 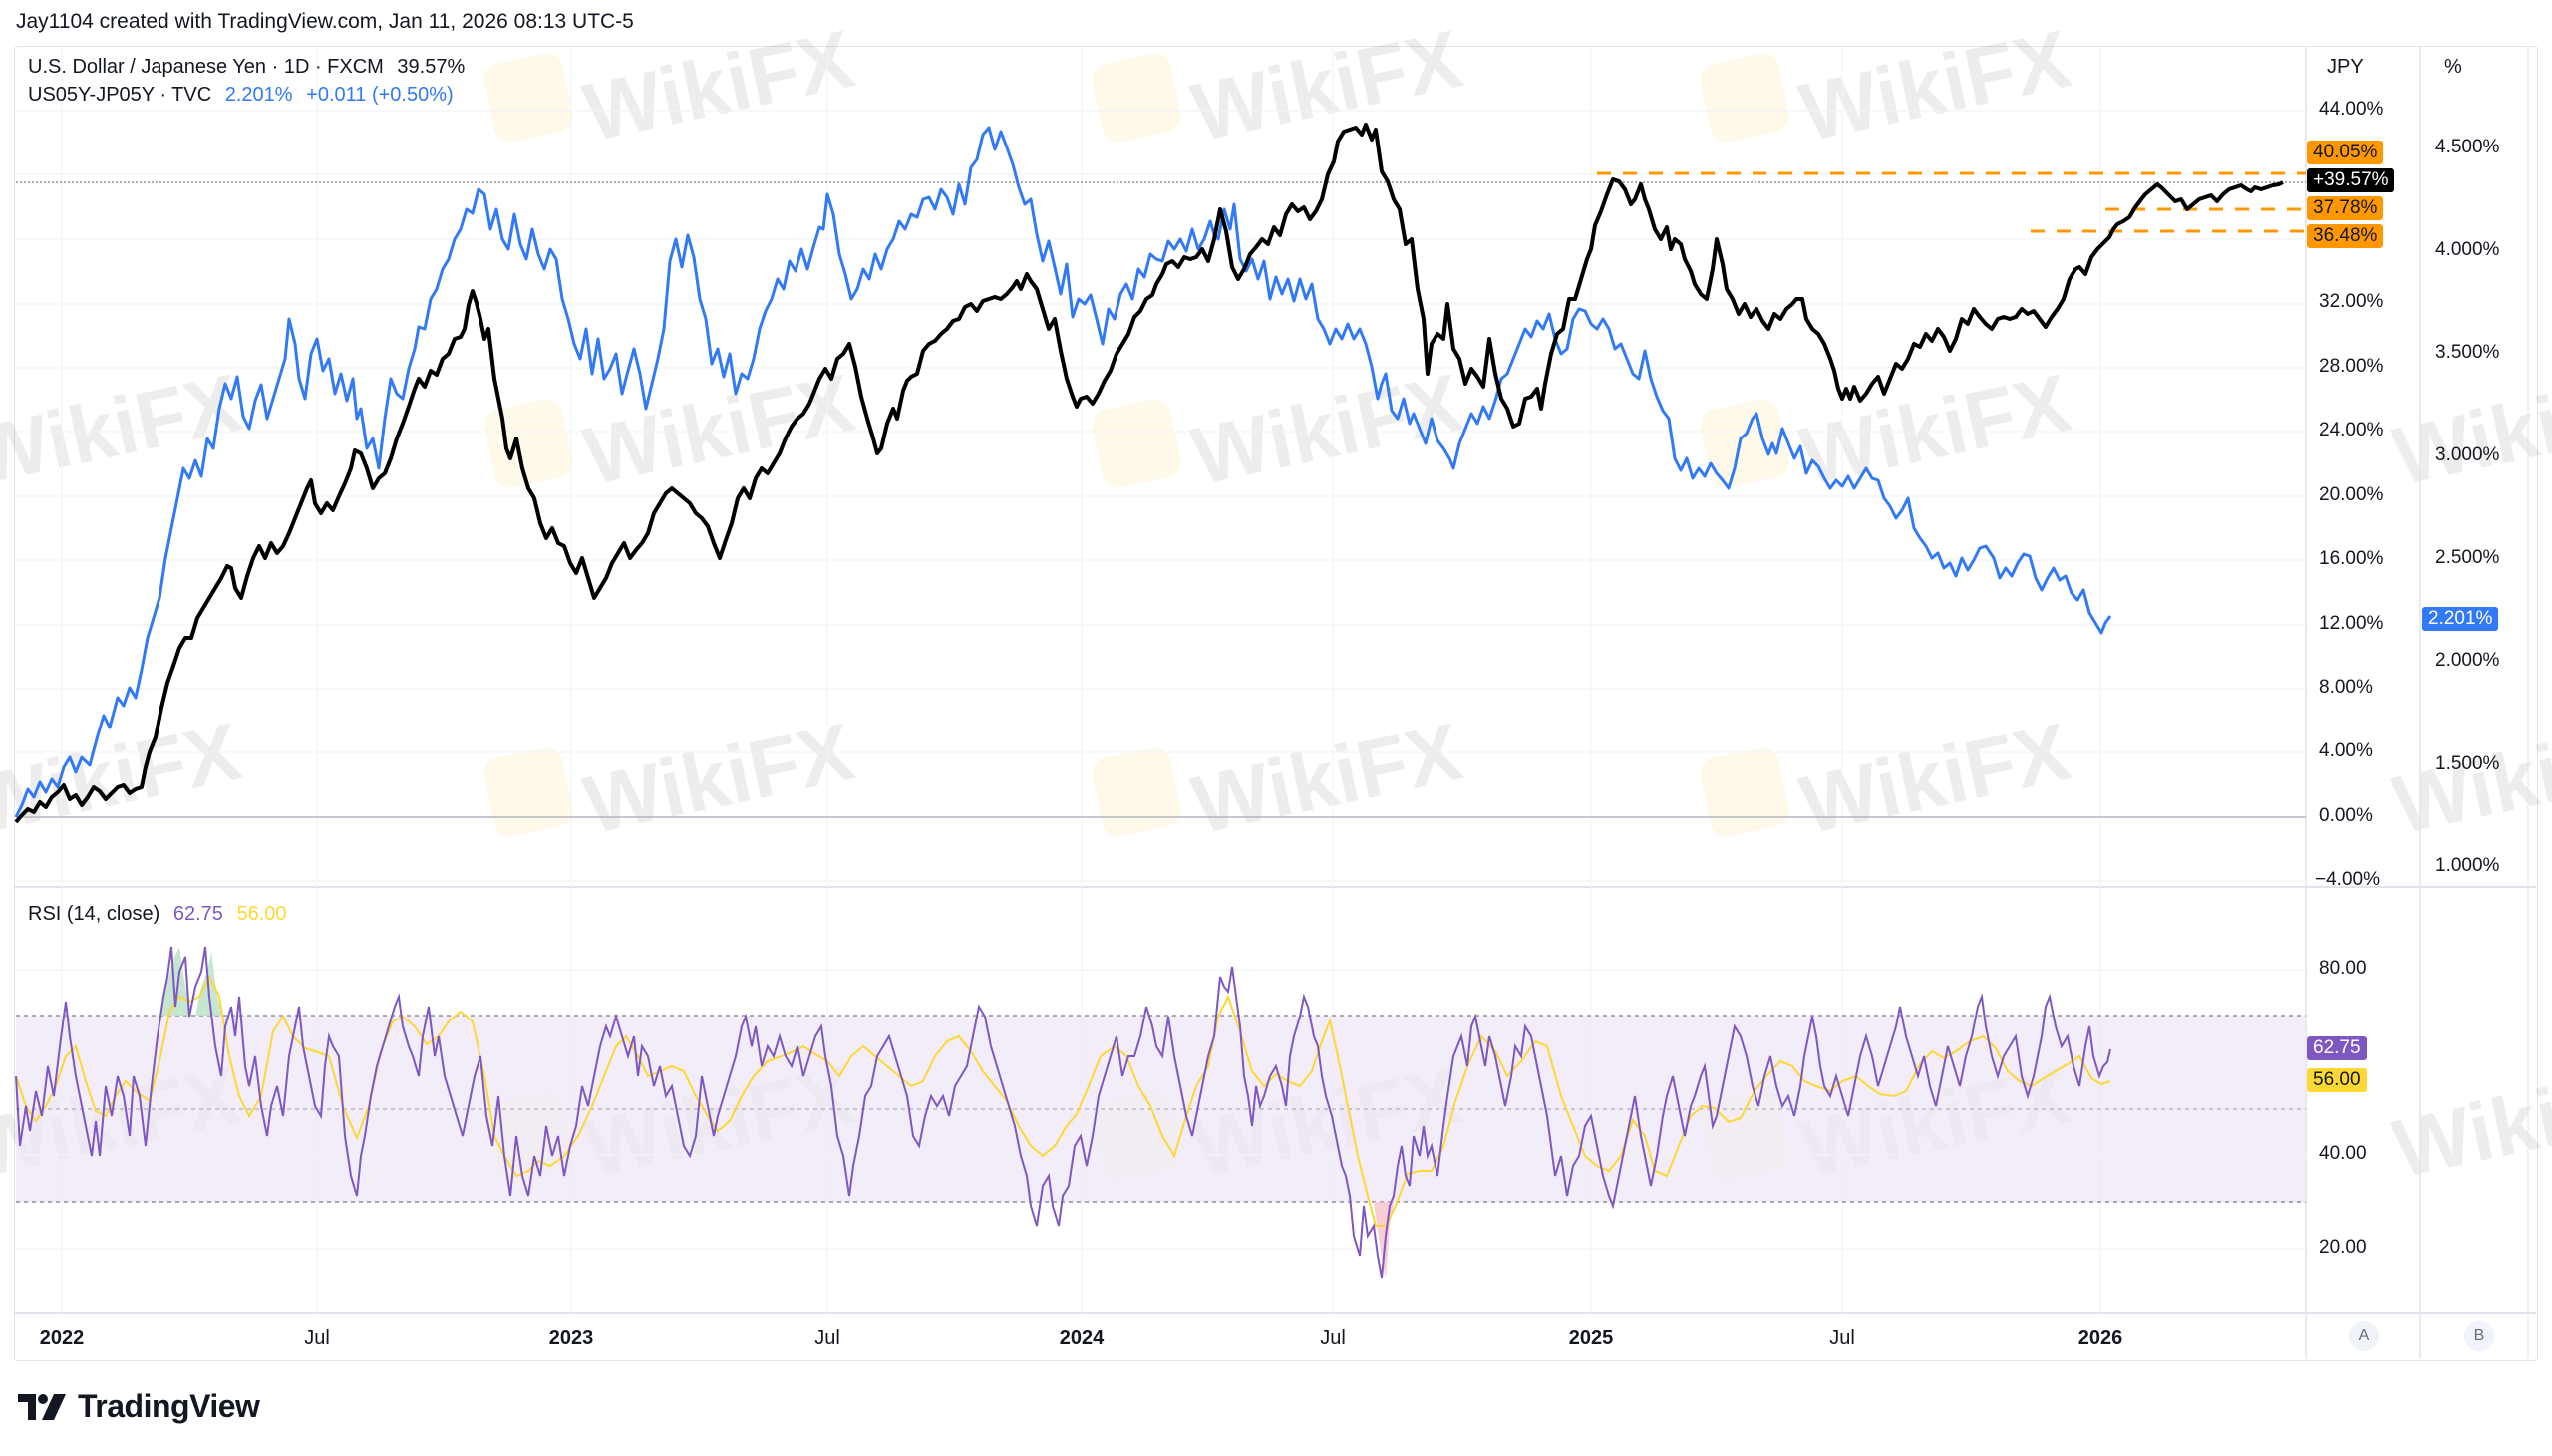 What do you see at coordinates (1591, 1338) in the screenshot?
I see `time-label: 2025` at bounding box center [1591, 1338].